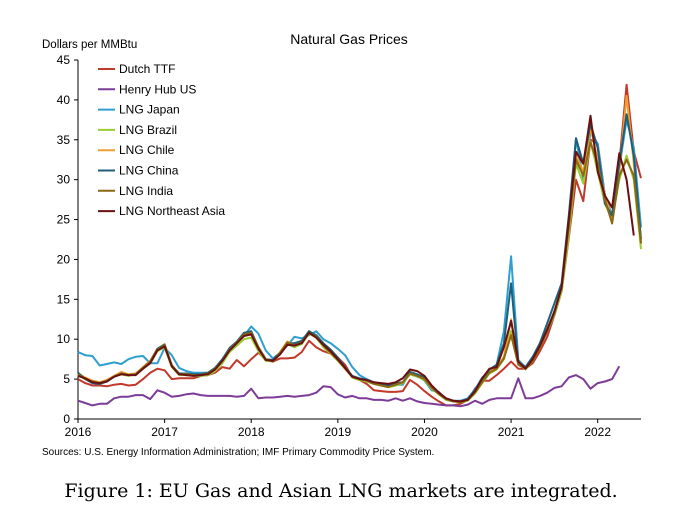 The width and height of the screenshot is (682, 528). Describe the element at coordinates (64, 60) in the screenshot. I see `y-tick-label: 45` at that location.